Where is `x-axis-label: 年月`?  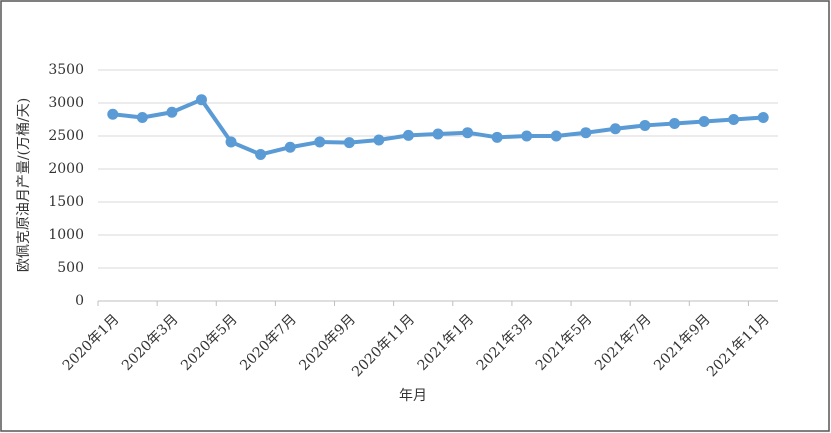
x-axis-label: 年月 is located at coordinates (413, 396).